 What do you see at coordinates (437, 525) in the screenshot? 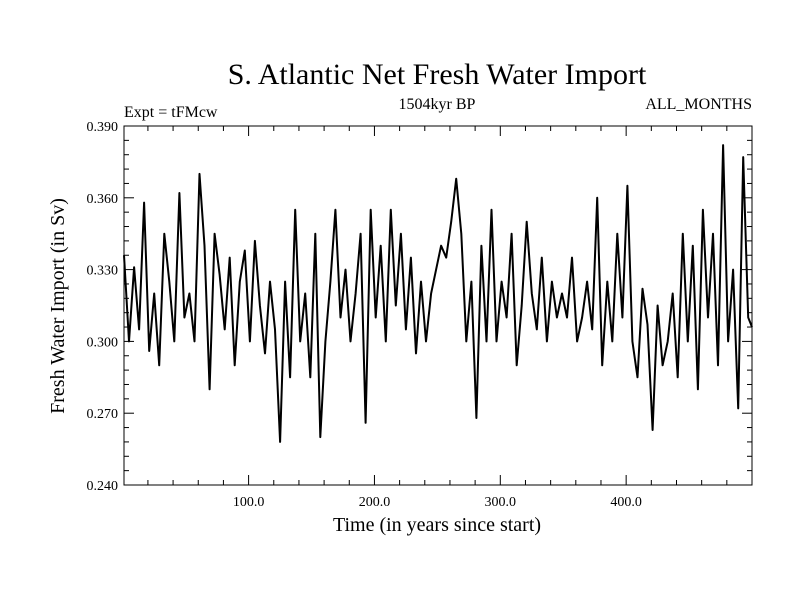
I see `x-axis-label: Time (in years since start)` at bounding box center [437, 525].